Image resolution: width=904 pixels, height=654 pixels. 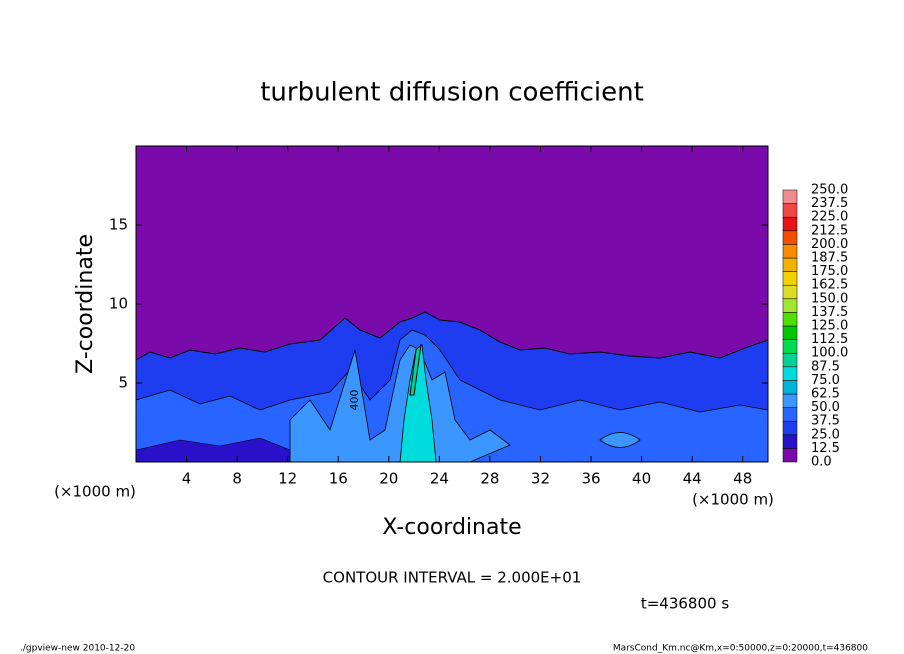 I want to click on x-tick-label: 4, so click(x=187, y=479).